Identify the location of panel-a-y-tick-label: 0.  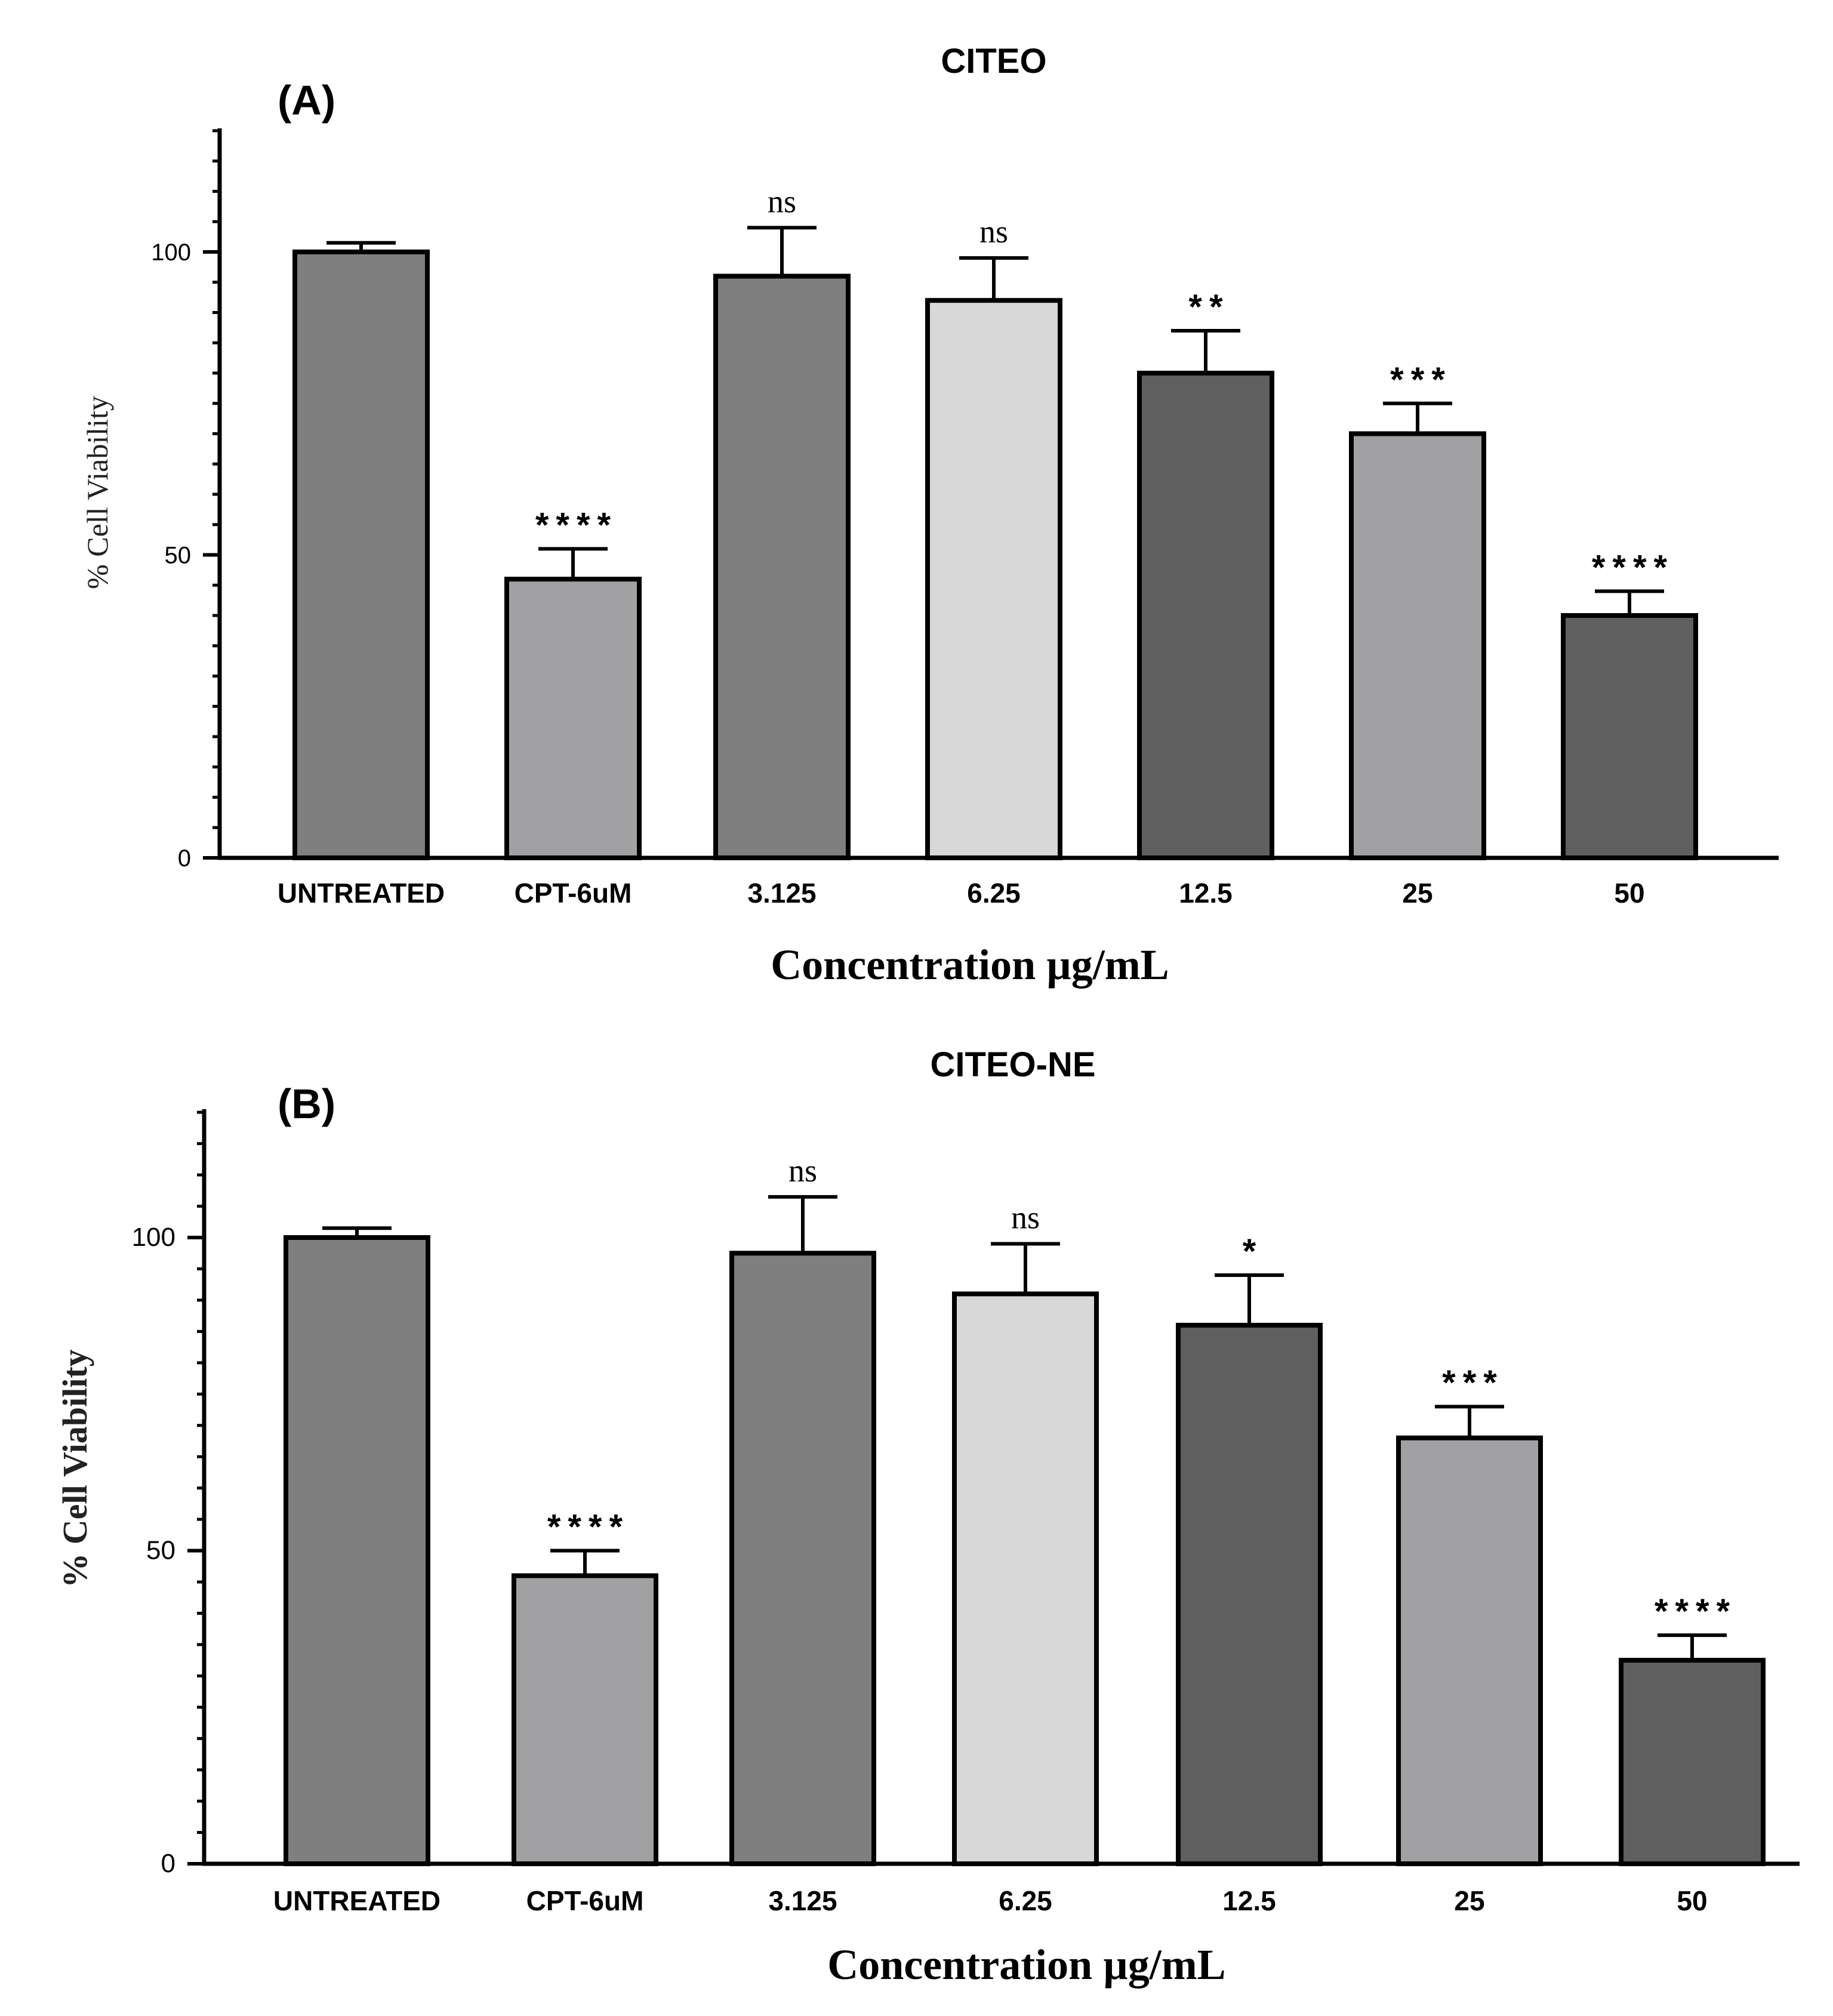
(184, 858).